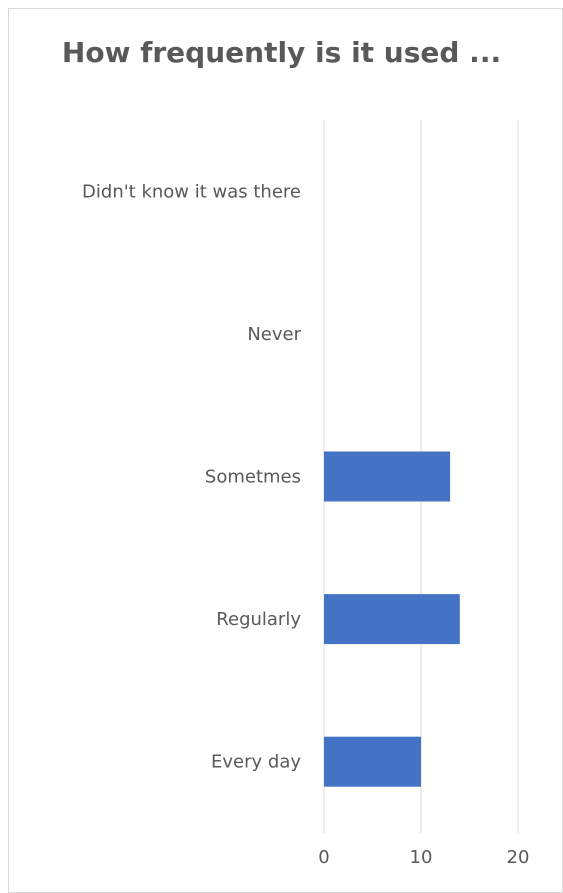 Image resolution: width=563 pixels, height=893 pixels. I want to click on category-label: Didn't know it was there, so click(191, 191).